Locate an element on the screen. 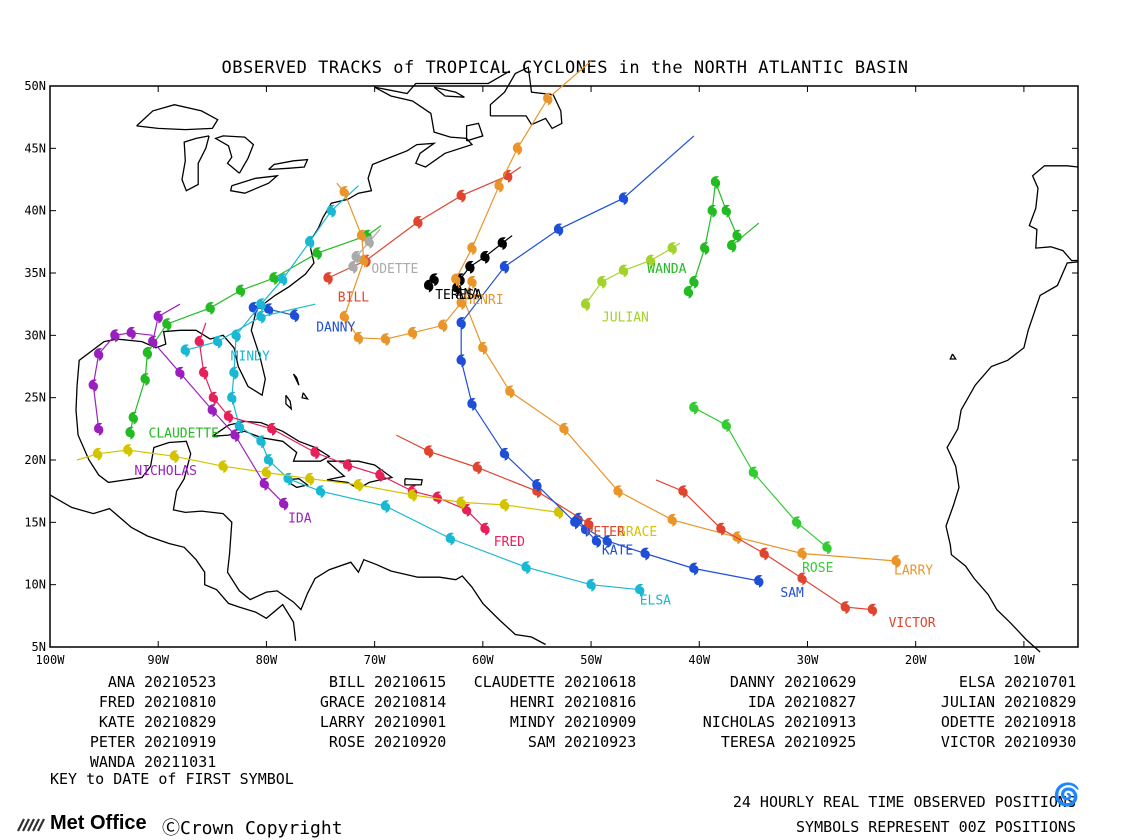  coastline-great-lakes-ontario is located at coordinates (288, 164).